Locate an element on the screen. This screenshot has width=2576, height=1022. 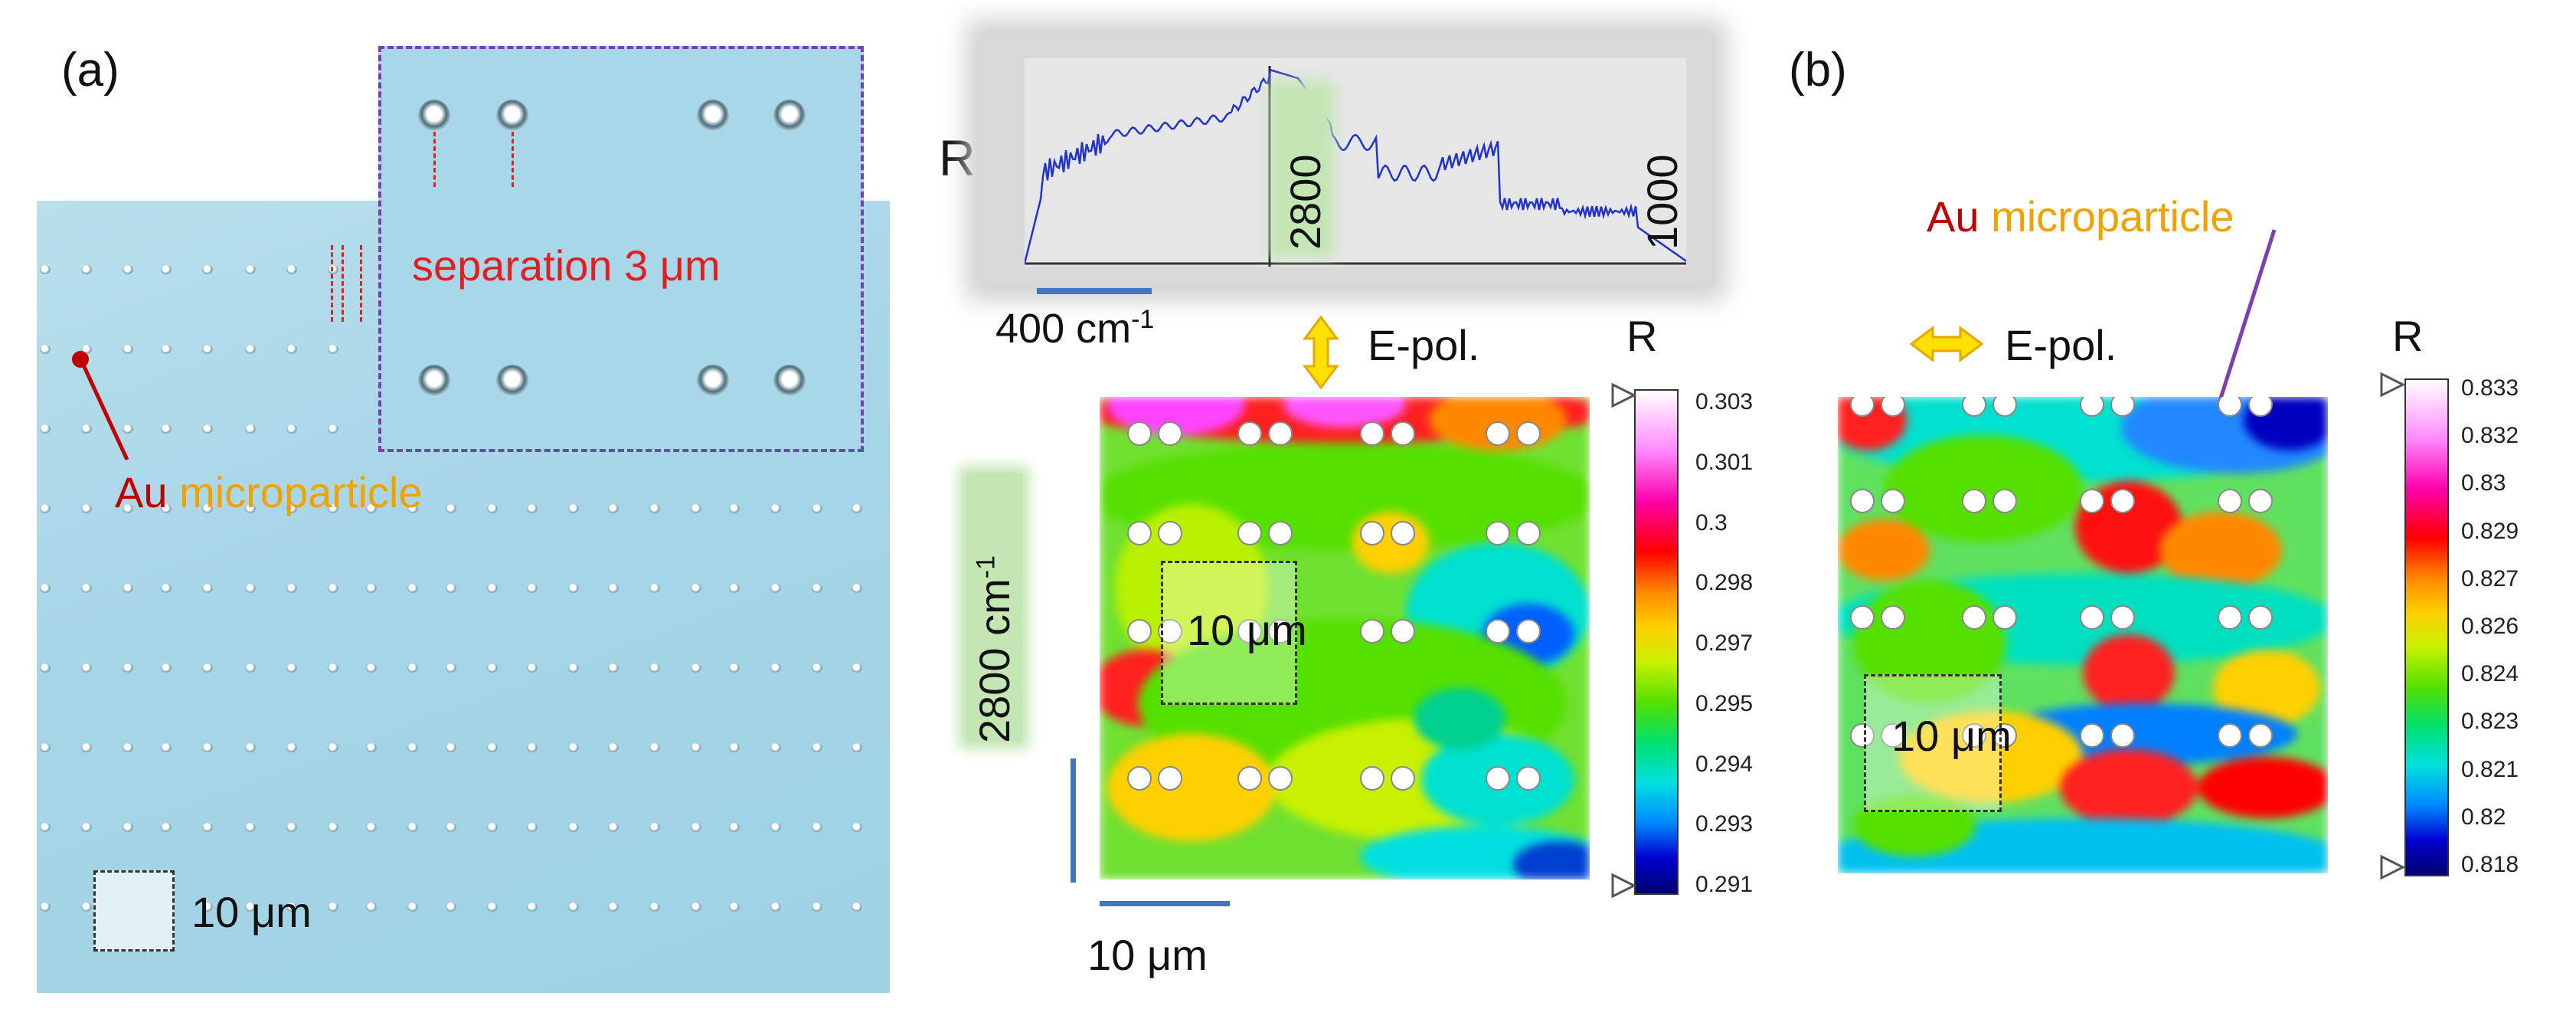
colorbar-tick-label: 0.824 is located at coordinates (2490, 674).